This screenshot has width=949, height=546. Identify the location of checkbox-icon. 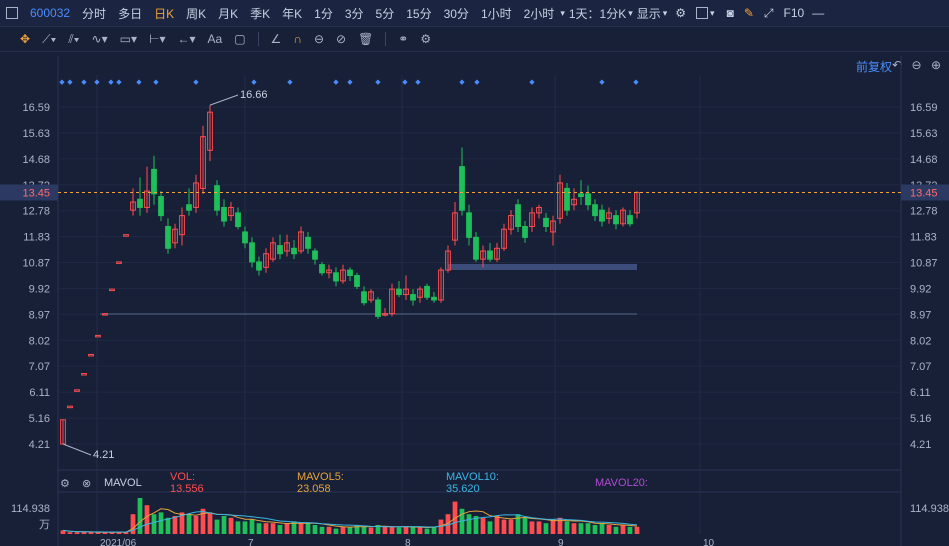
(702, 13).